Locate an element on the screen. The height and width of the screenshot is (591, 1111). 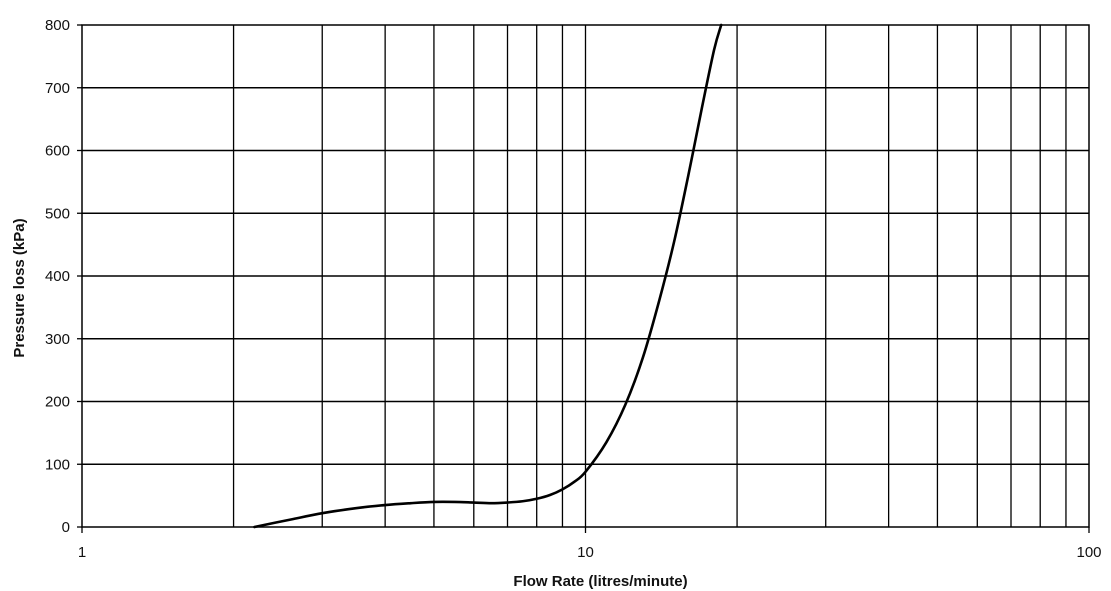
x-axis-tick-labels: 1 10 100 is located at coordinates (590, 544).